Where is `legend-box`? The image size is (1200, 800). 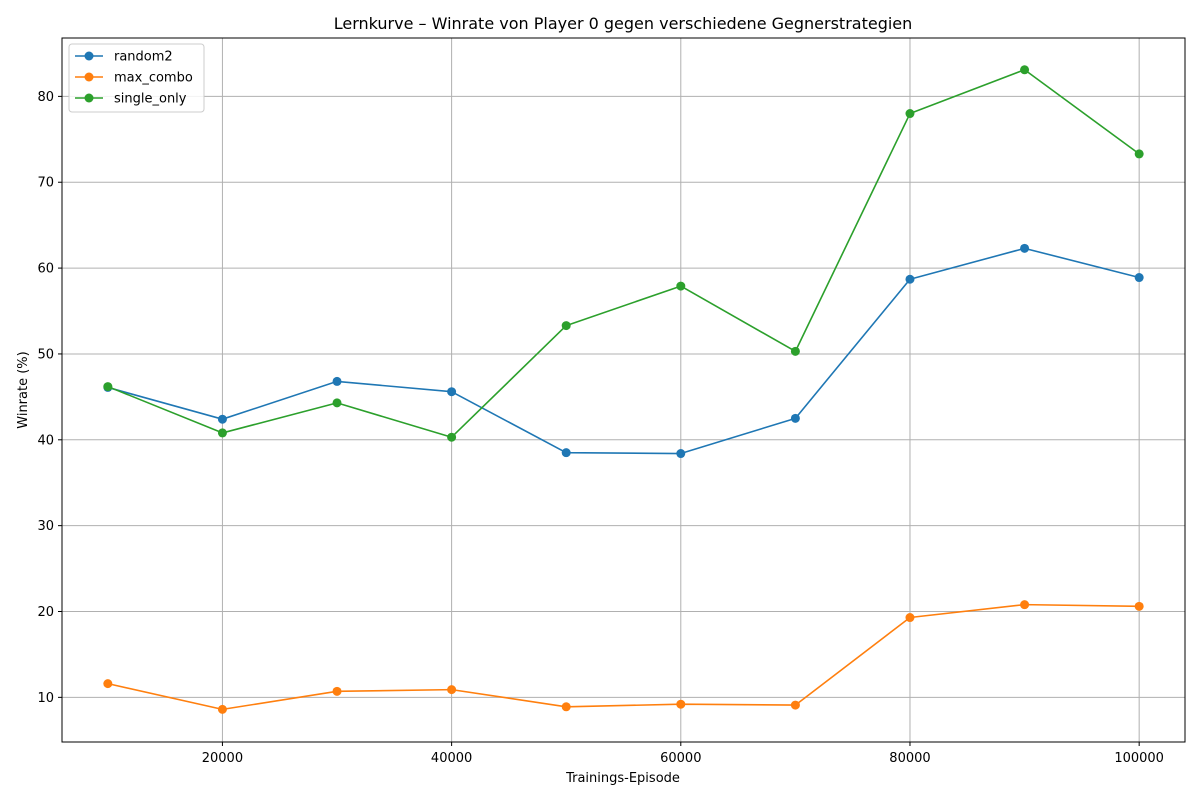
legend-box is located at coordinates (136, 78).